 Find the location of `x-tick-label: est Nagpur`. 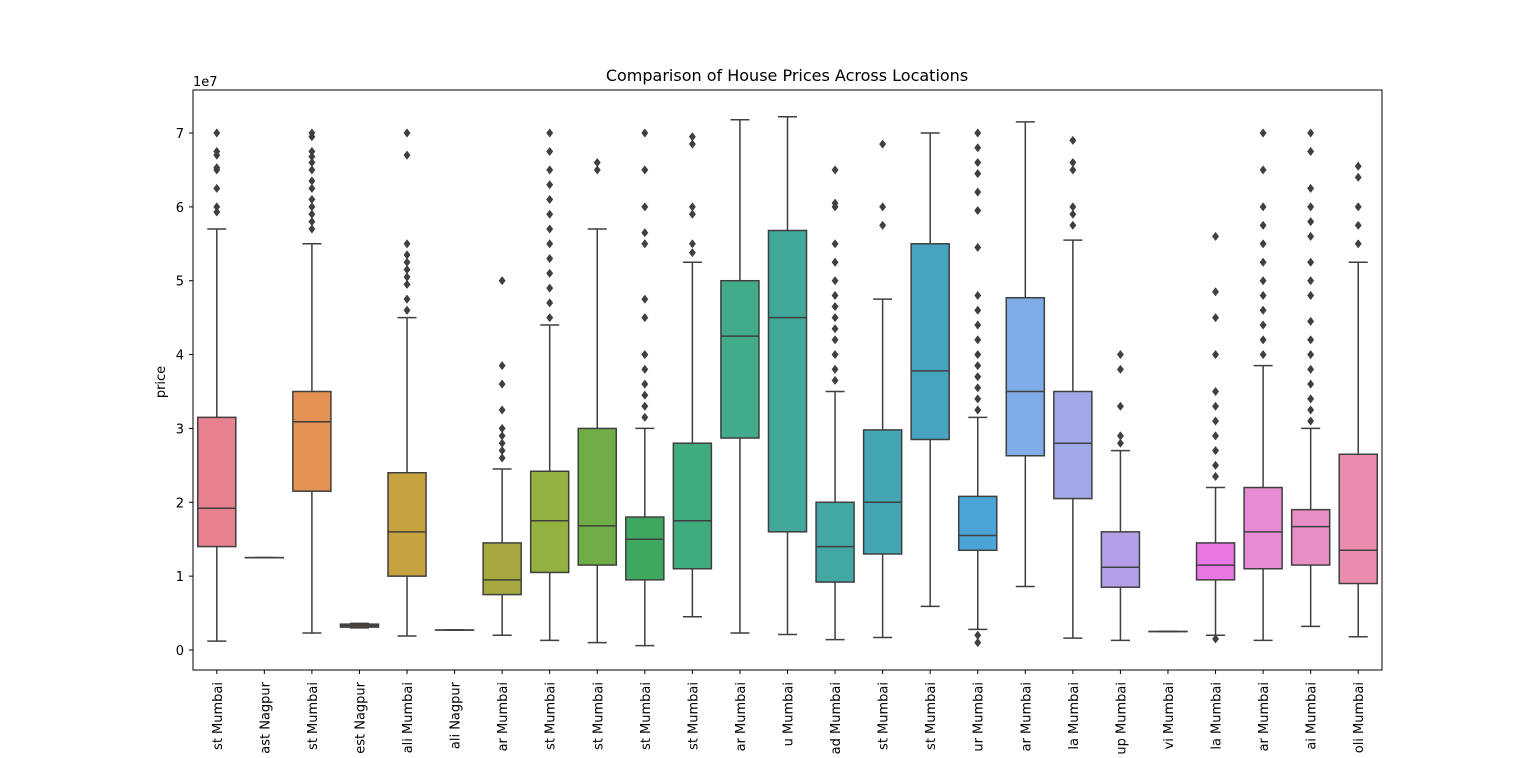

x-tick-label: est Nagpur is located at coordinates (360, 717).